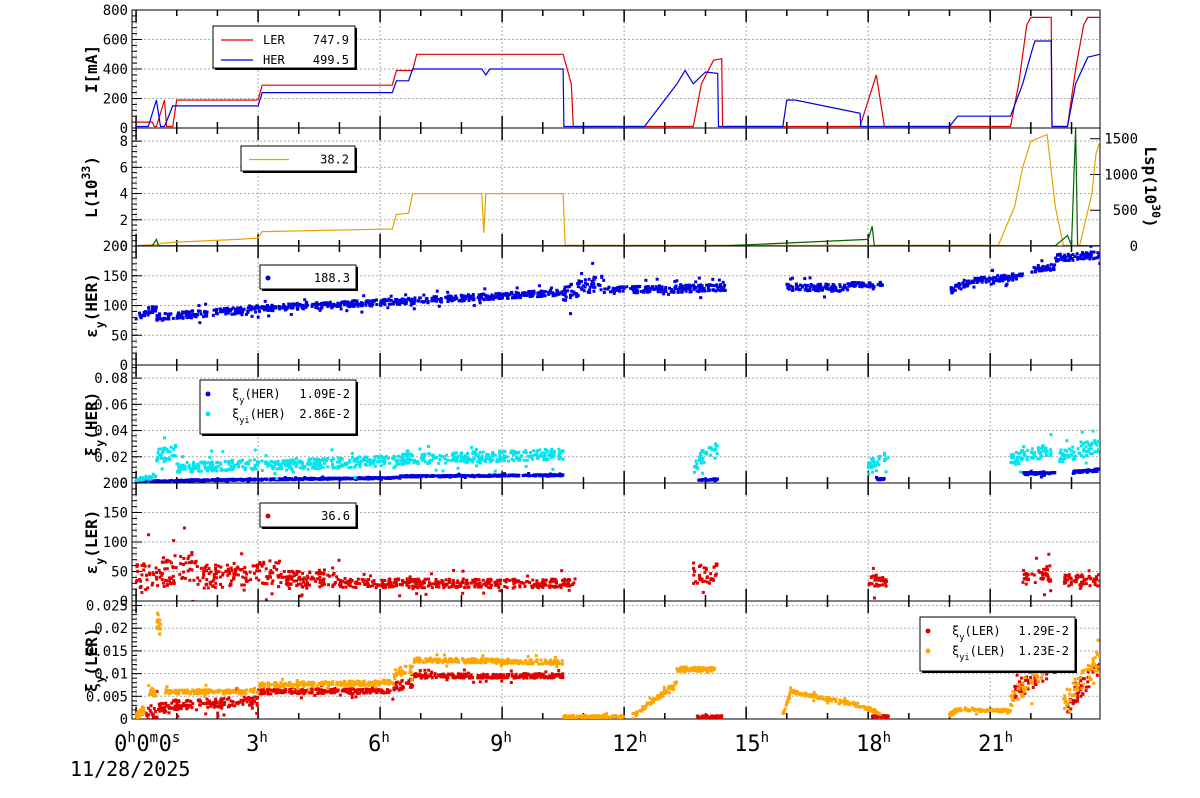  Describe the element at coordinates (616, 660) in the screenshot. I see `panel-frame` at that location.